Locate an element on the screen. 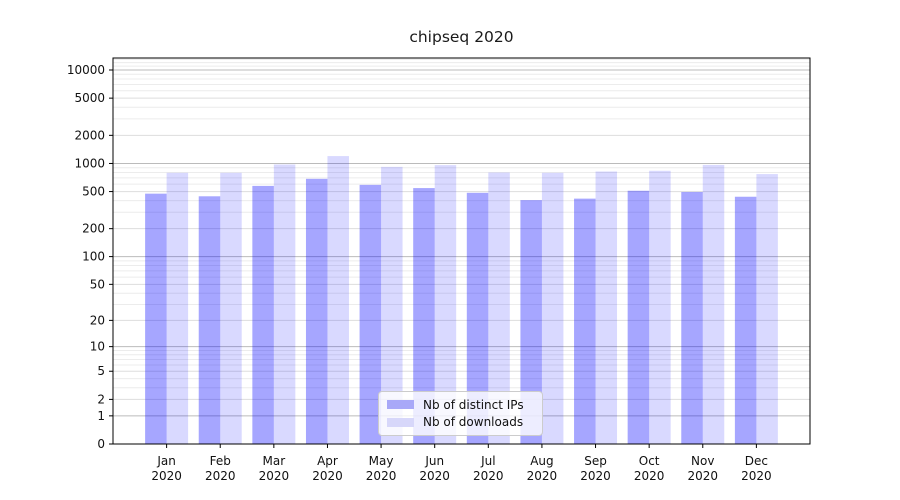 Image resolution: width=900 pixels, height=500 pixels. legend-entry-distinct-ips: Nb of distinct IPs is located at coordinates (460, 405).